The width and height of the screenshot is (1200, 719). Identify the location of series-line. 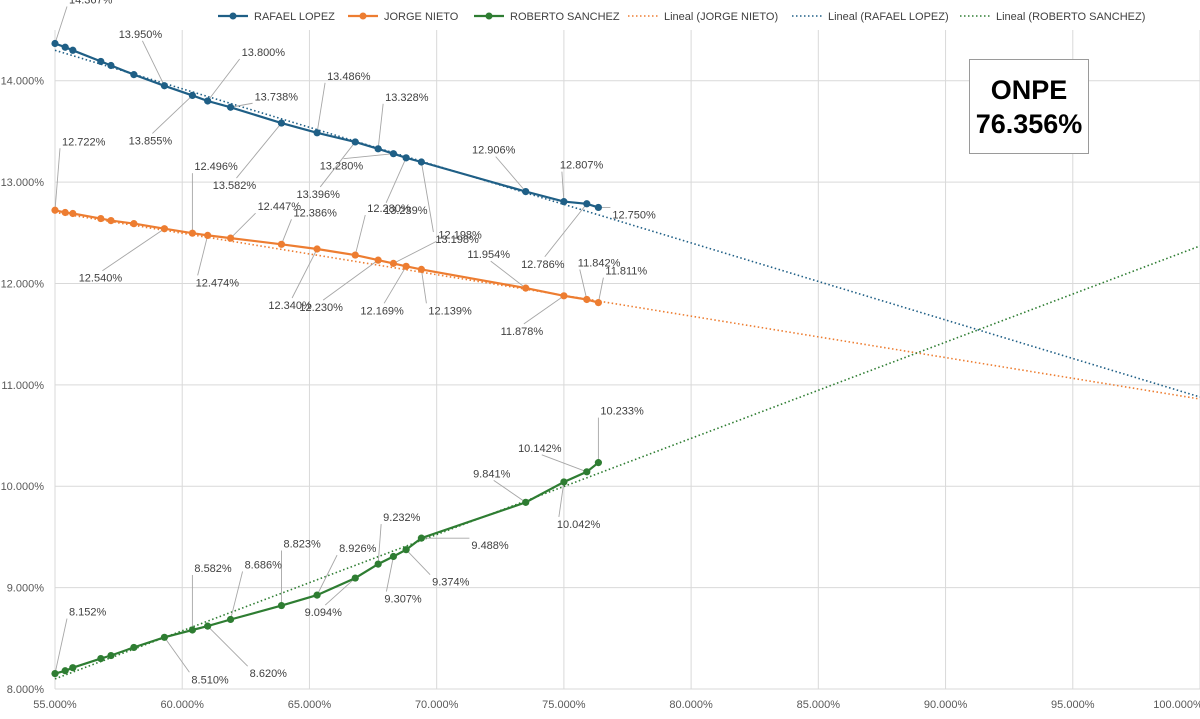
(327, 568).